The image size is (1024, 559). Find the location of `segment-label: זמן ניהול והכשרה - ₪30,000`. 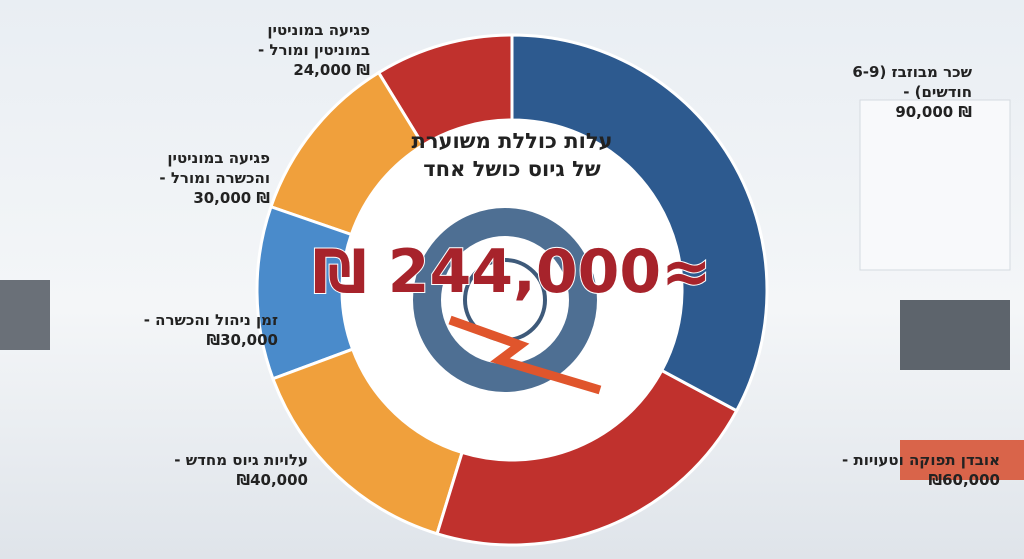

segment-label: זמן ניהול והכשרה - ₪30,000 is located at coordinates (198, 330).